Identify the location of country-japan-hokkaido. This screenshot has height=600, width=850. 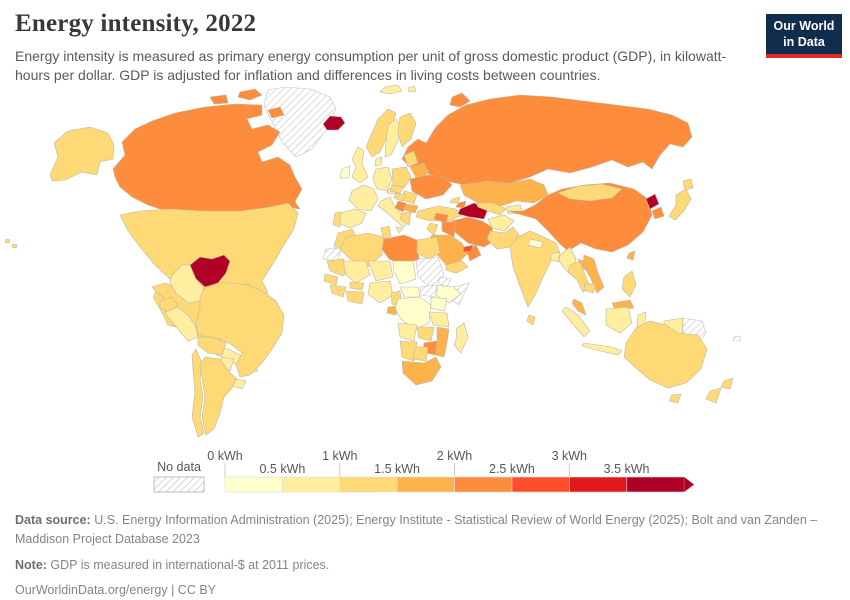
(688, 184).